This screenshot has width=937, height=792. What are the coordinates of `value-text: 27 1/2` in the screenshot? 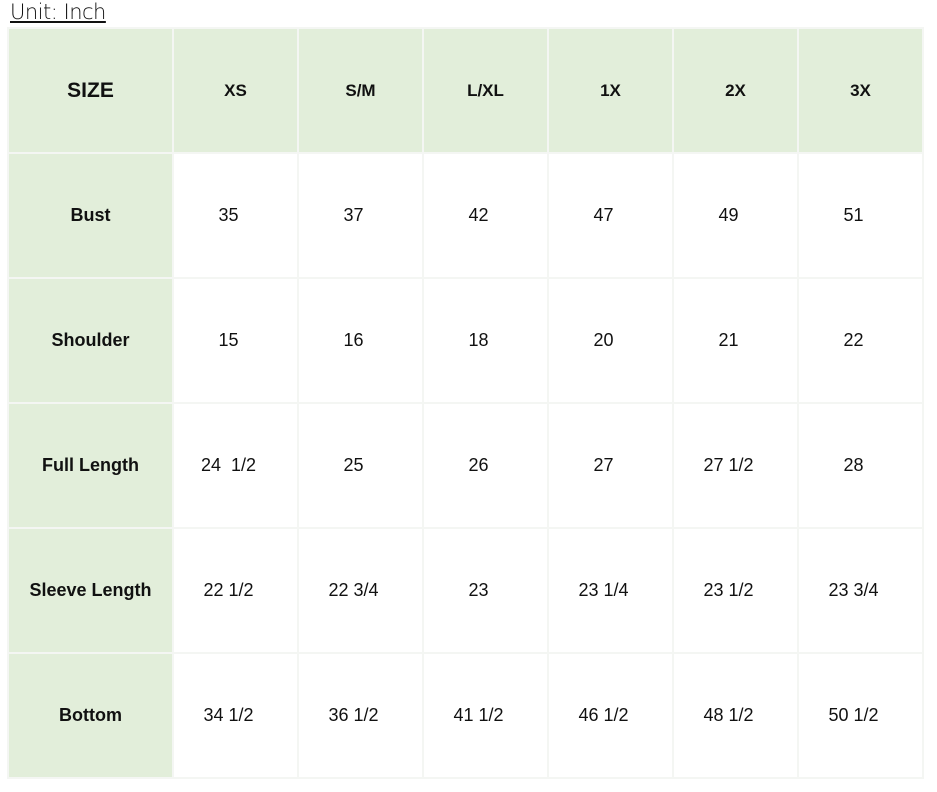 It's located at (728, 465).